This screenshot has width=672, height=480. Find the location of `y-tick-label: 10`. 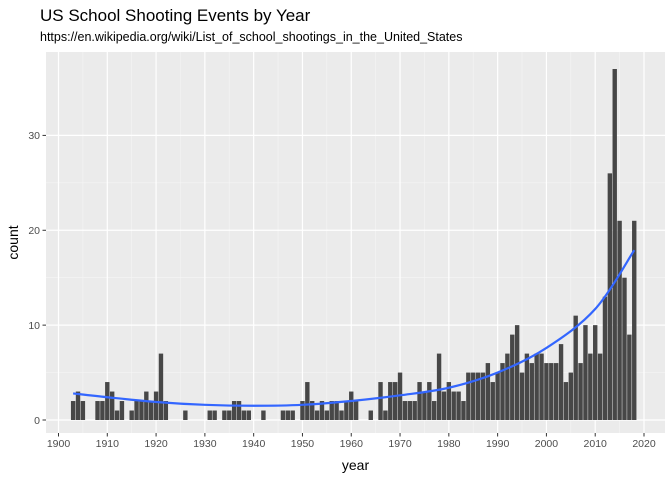

y-tick-label: 10 is located at coordinates (34, 326).